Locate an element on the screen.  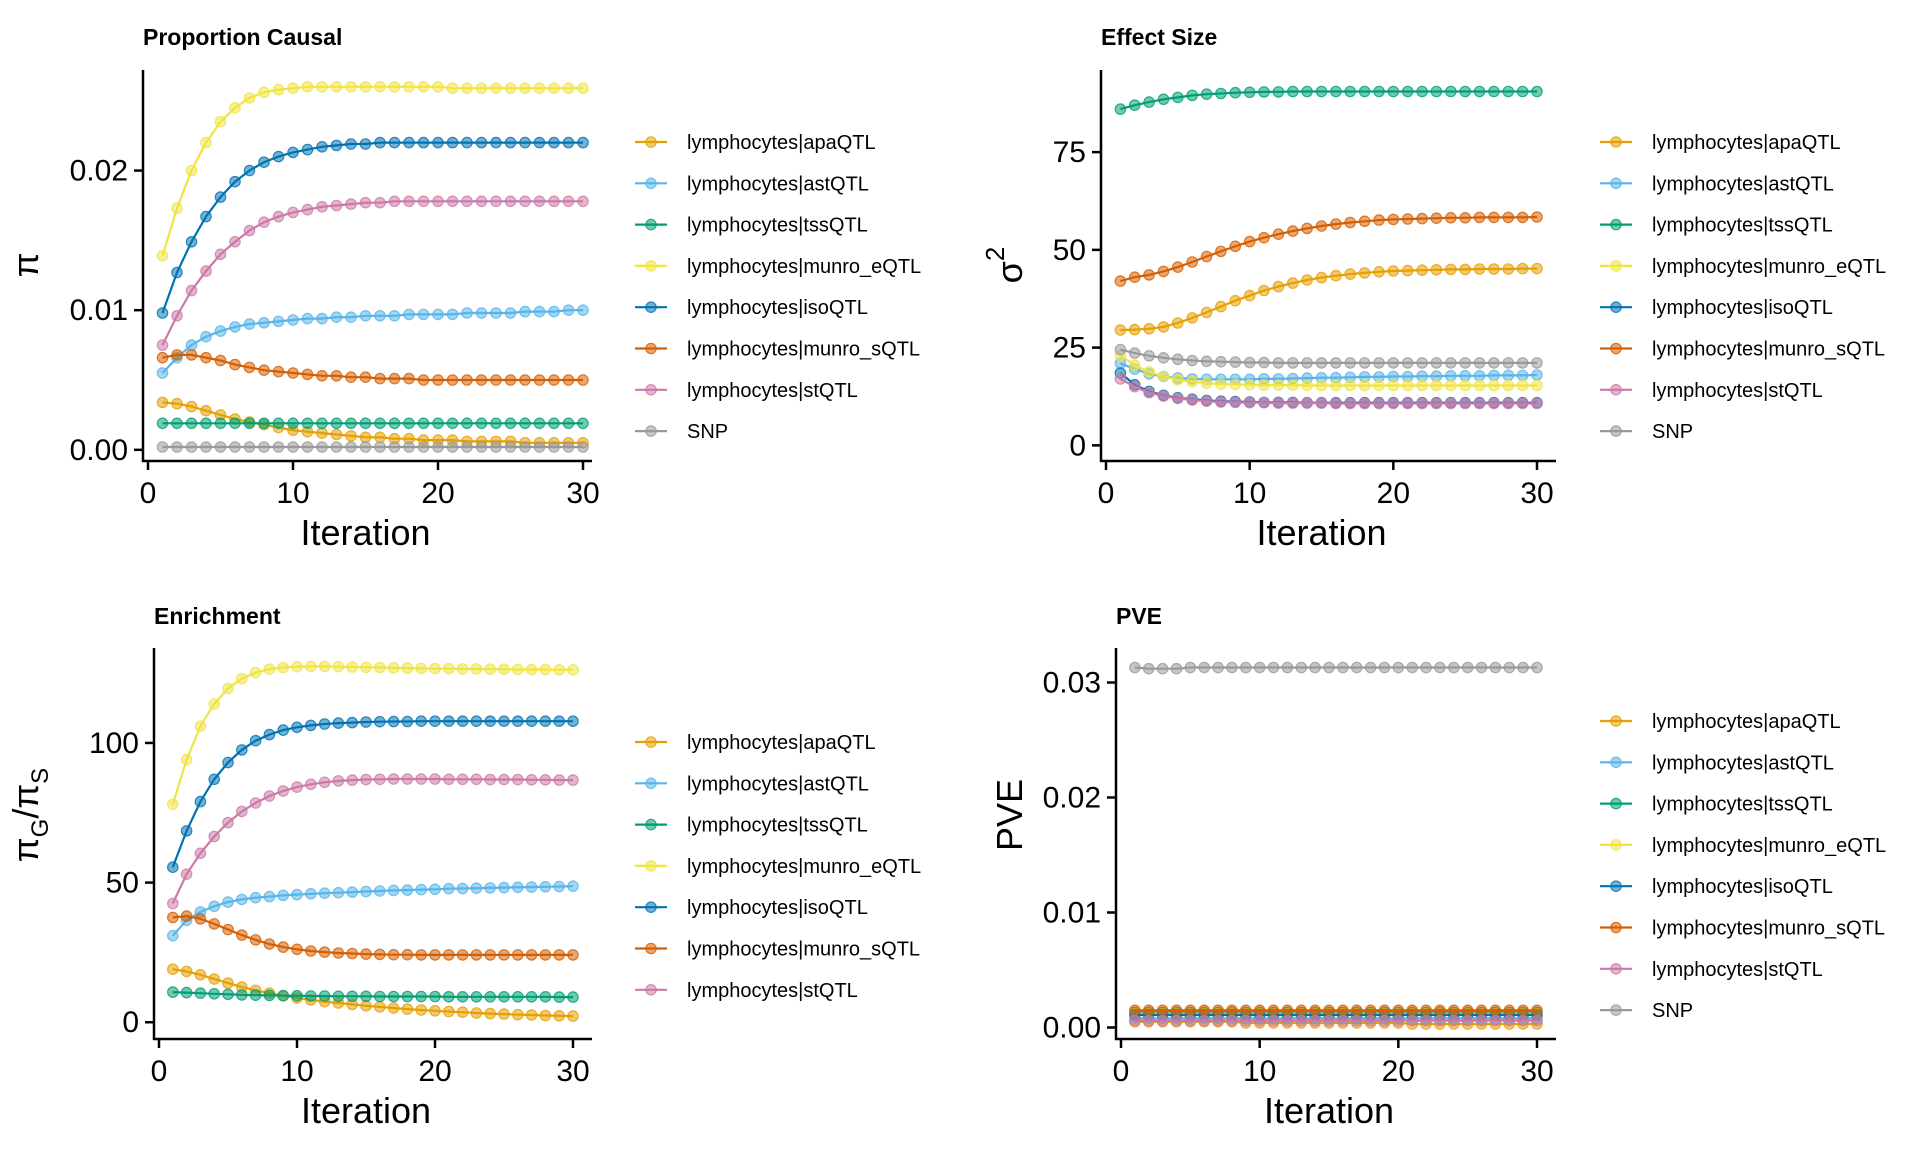
series-snp is located at coordinates (1336, 668).